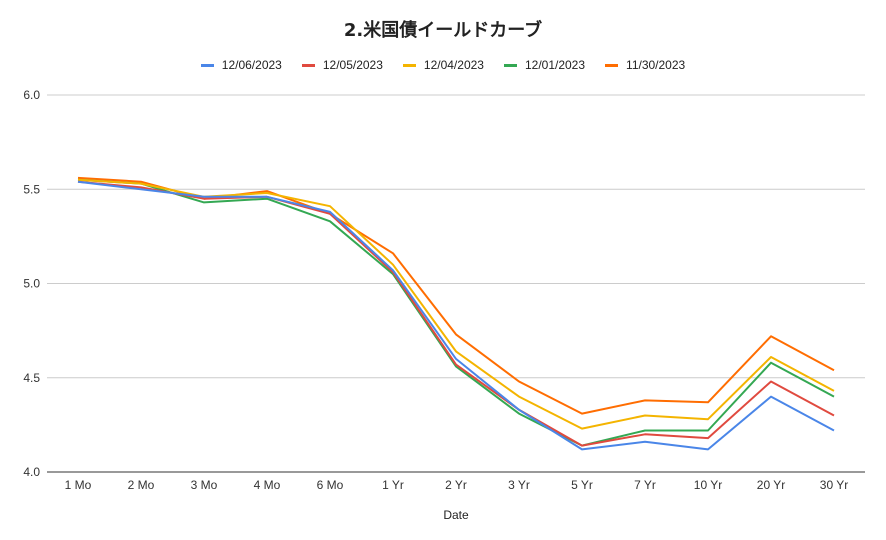  I want to click on x-tick-label: 2 Yr, so click(456, 485).